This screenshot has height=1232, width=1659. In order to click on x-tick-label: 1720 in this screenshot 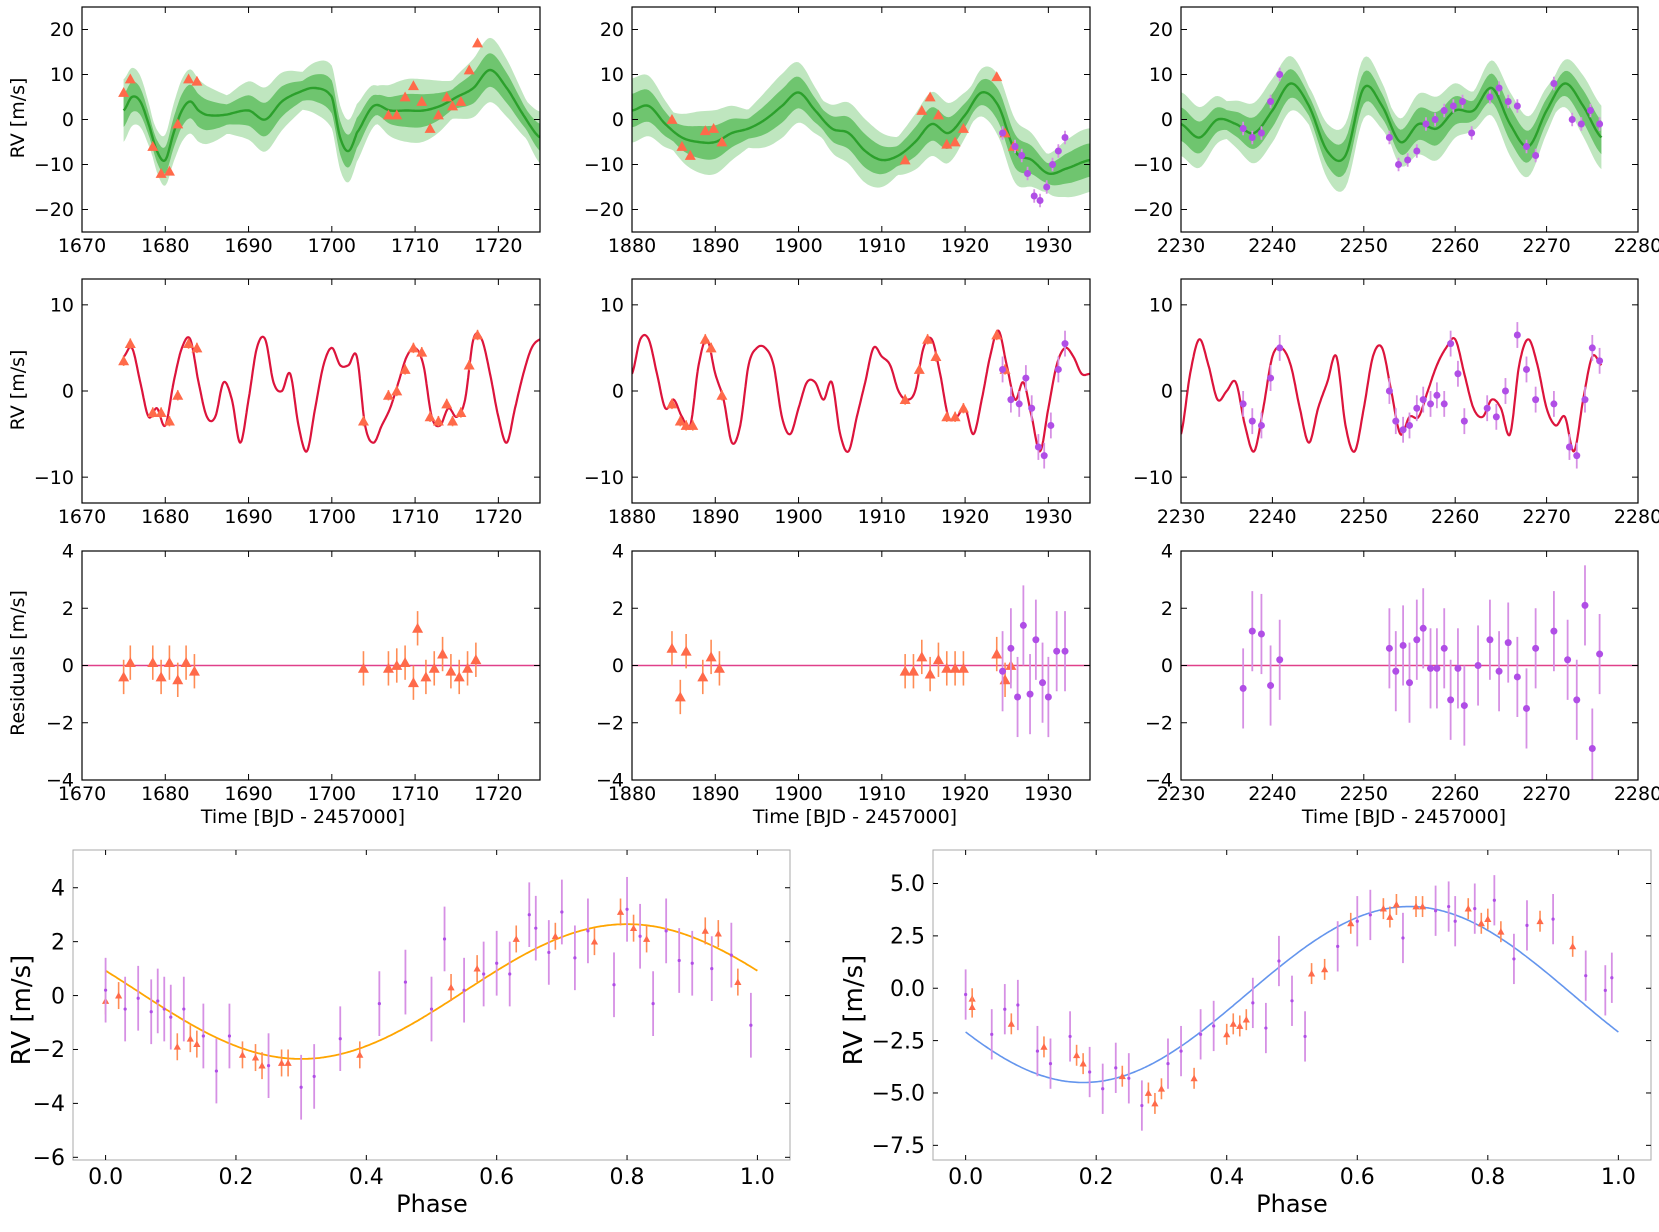, I will do `click(498, 246)`.